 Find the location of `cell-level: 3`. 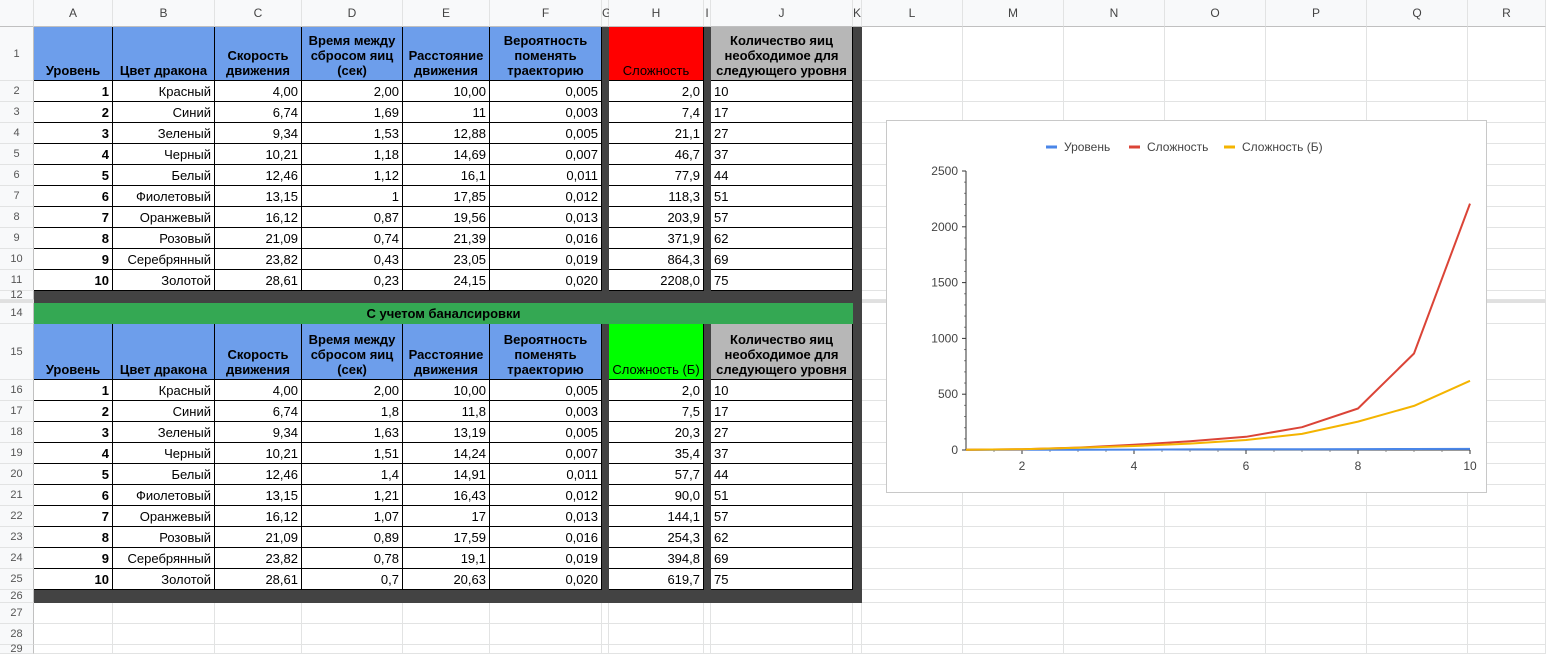

cell-level: 3 is located at coordinates (73, 133).